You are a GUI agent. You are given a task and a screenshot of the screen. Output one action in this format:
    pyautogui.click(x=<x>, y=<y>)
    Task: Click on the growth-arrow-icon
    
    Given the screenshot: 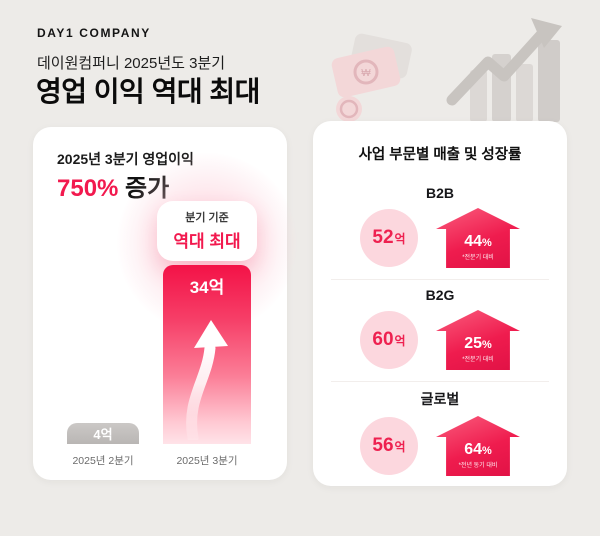 What is the action you would take?
    pyautogui.click(x=504, y=62)
    